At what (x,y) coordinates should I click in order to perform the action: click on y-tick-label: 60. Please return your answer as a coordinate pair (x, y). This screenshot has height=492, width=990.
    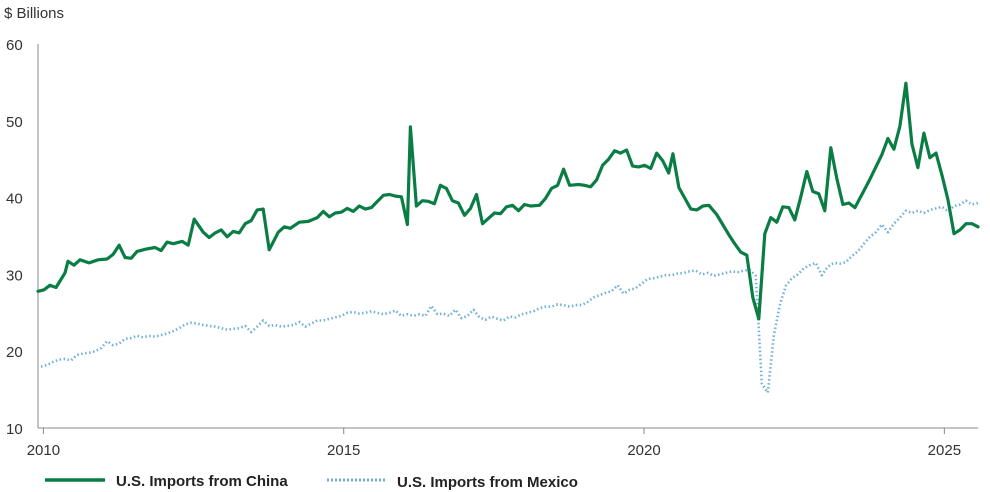
    Looking at the image, I should click on (14, 45).